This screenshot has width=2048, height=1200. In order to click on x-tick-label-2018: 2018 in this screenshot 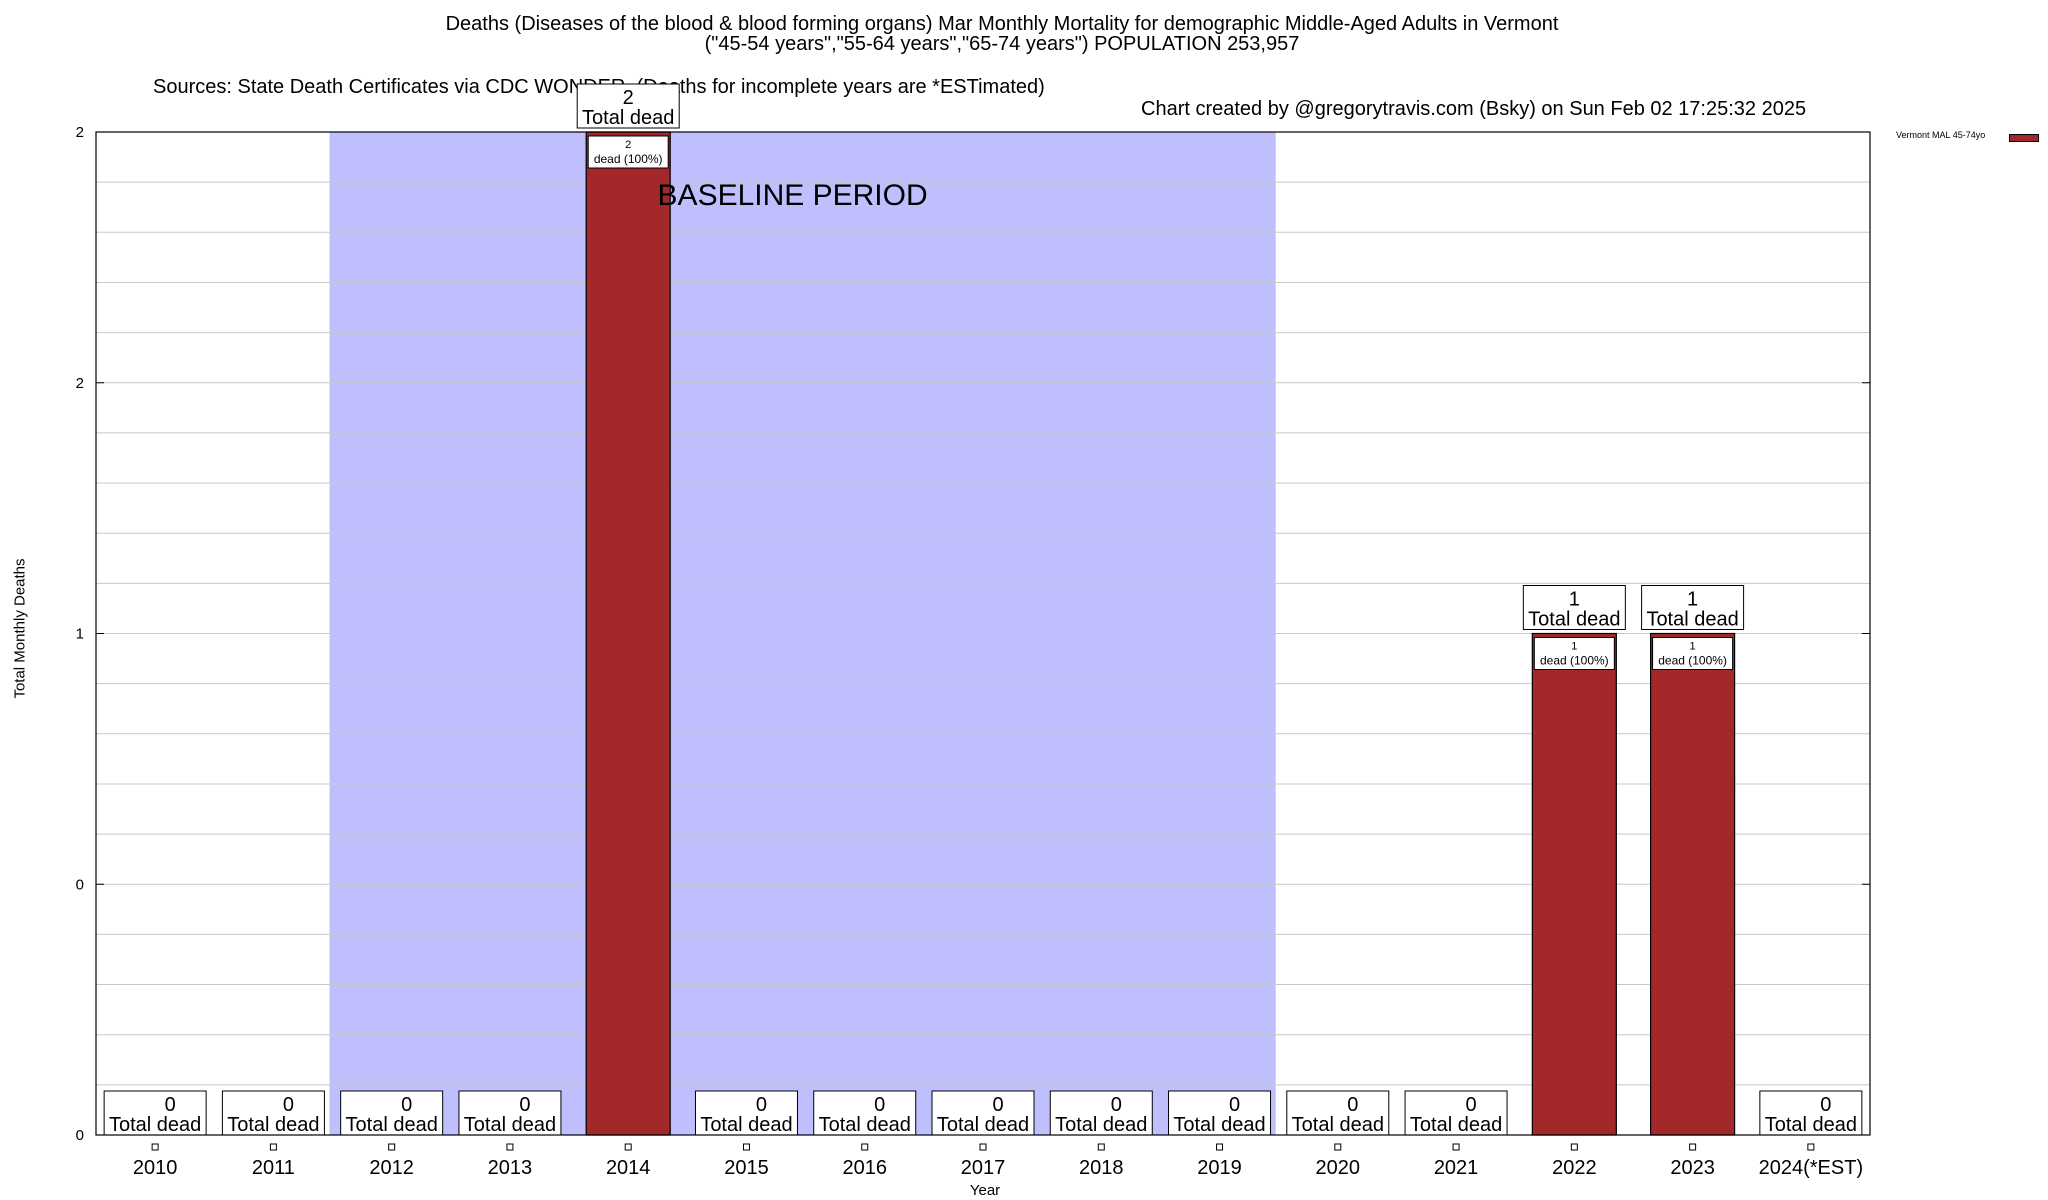, I will do `click(1101, 1168)`.